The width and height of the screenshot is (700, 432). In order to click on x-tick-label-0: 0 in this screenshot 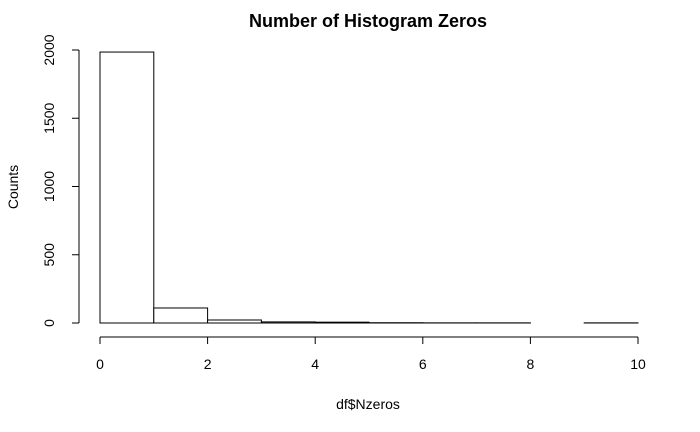, I will do `click(100, 364)`.